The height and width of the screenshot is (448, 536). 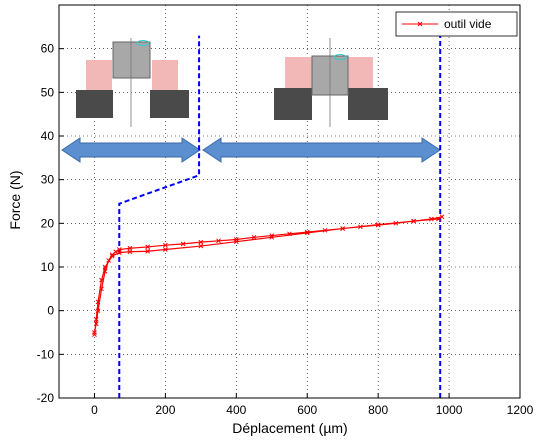 I want to click on x-tick-label: 600, so click(x=307, y=410).